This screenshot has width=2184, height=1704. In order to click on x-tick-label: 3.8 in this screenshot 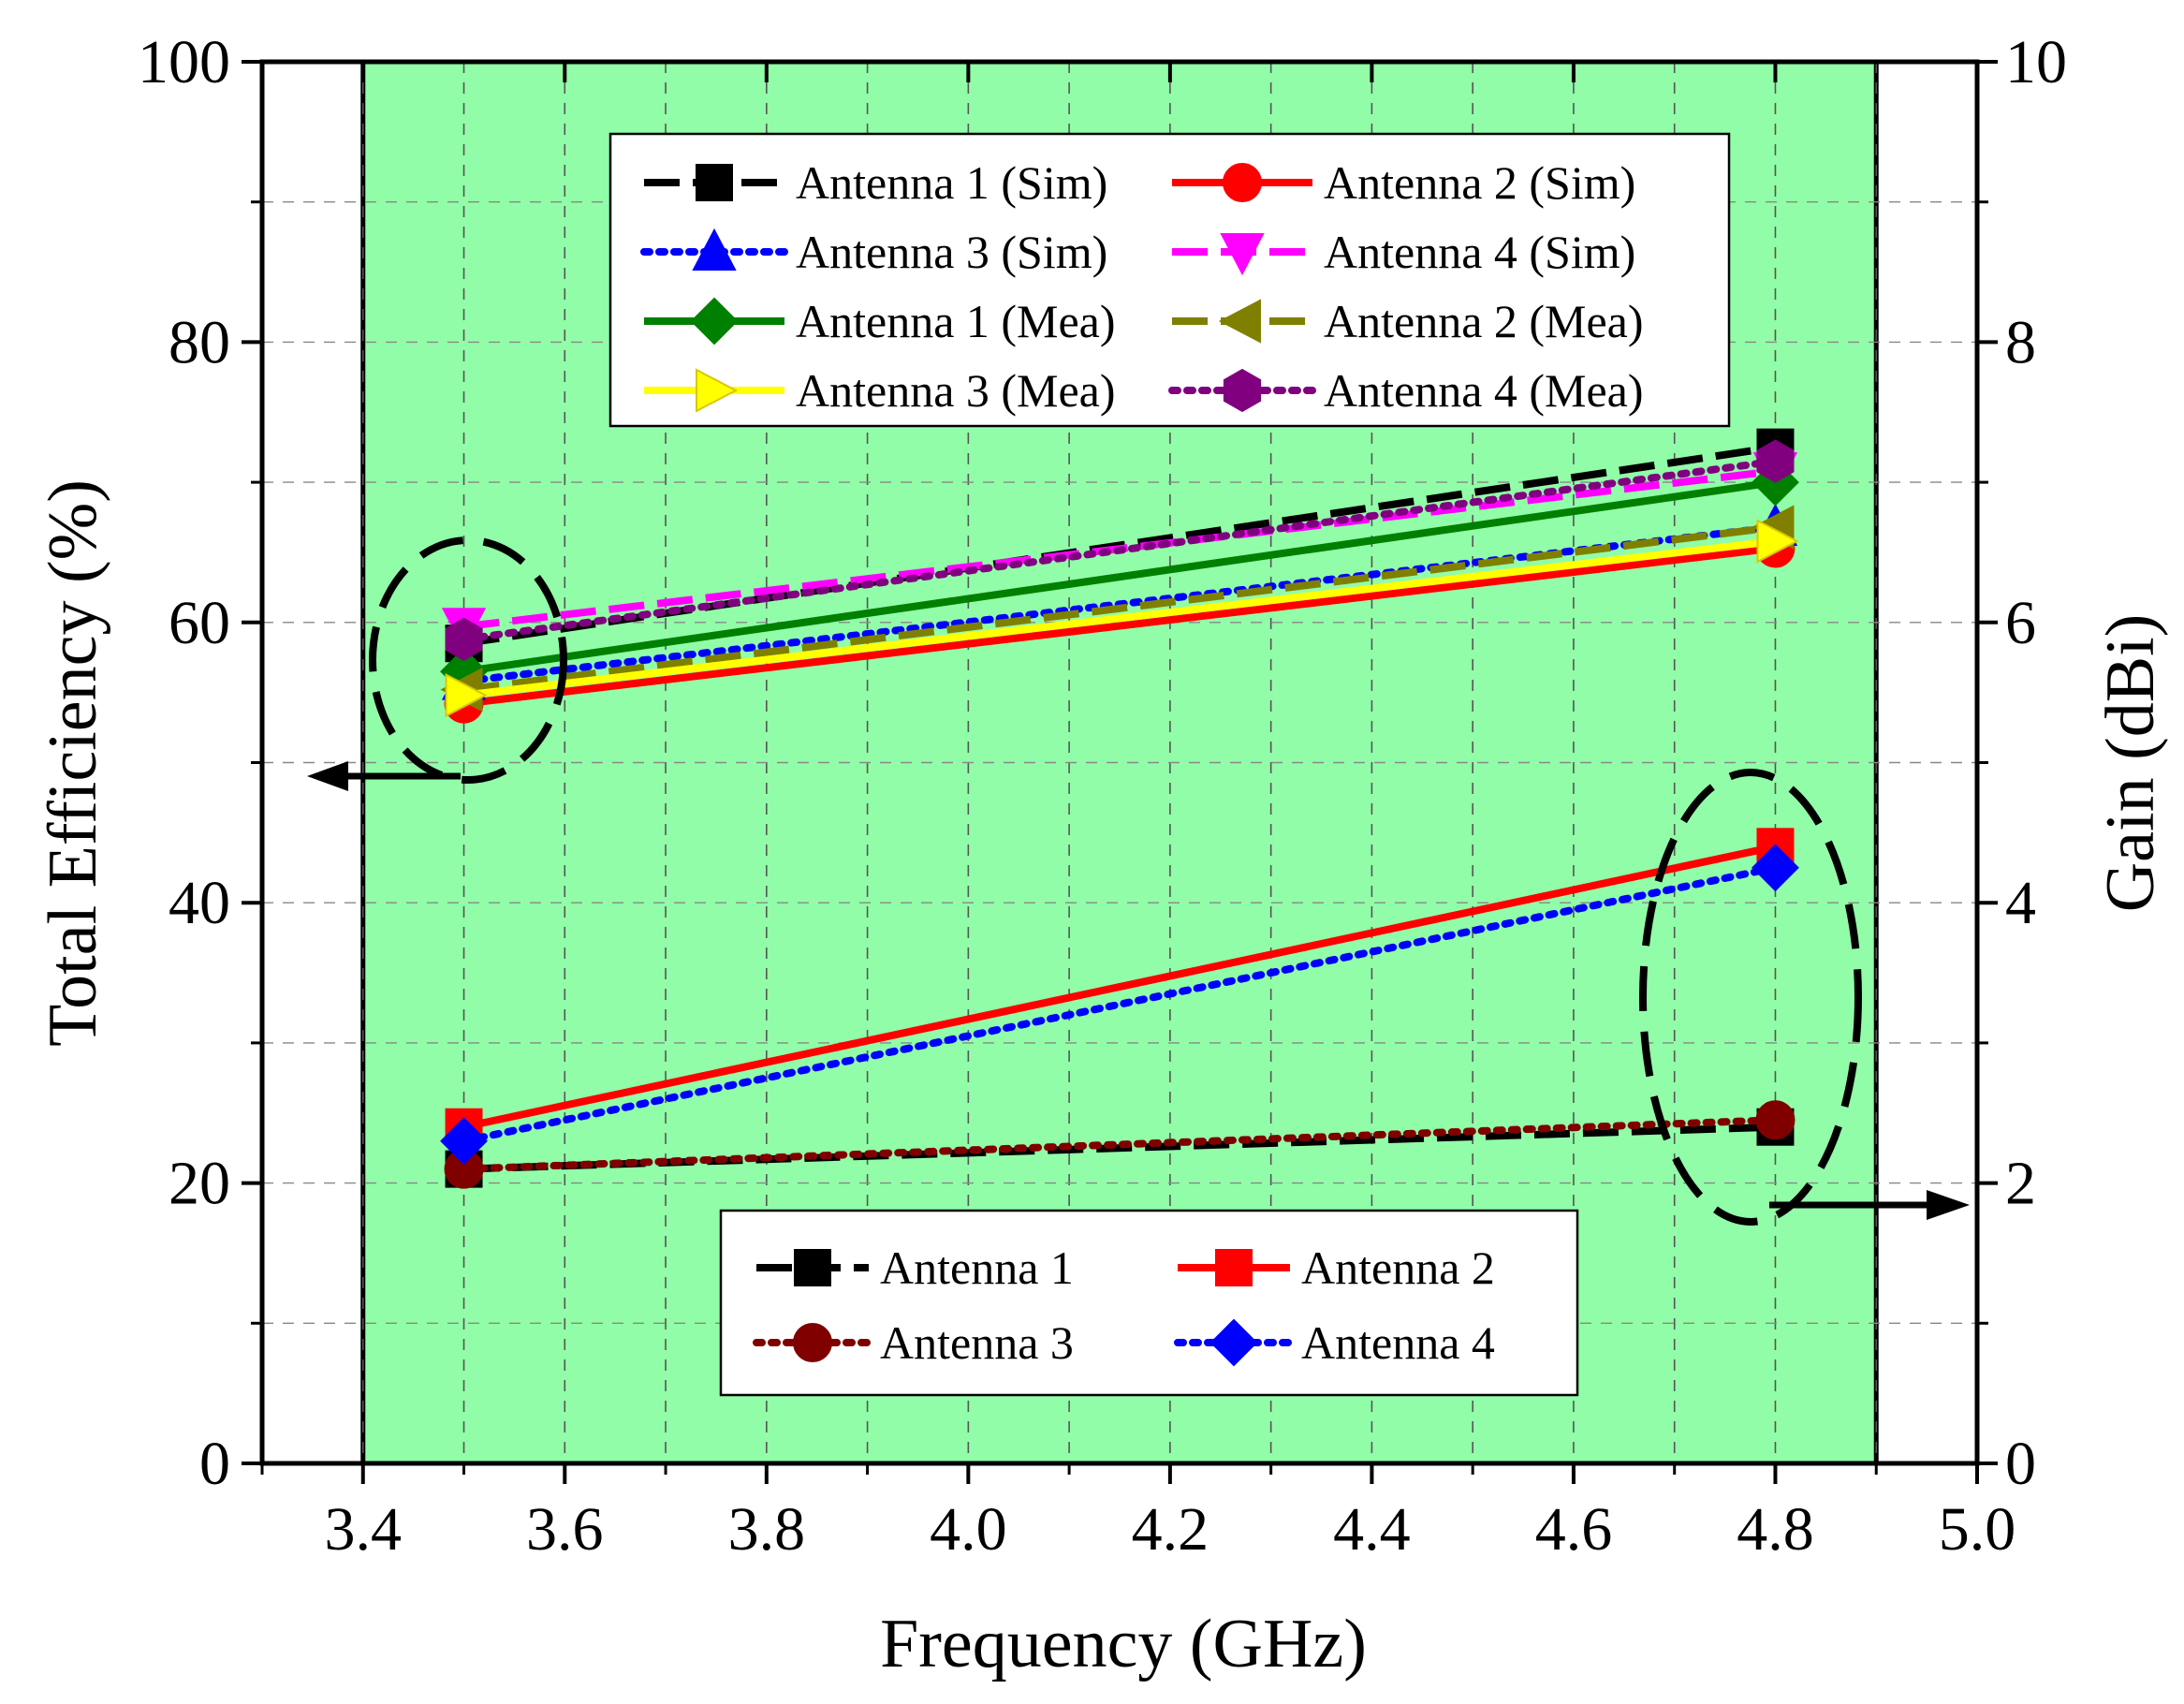, I will do `click(767, 1529)`.